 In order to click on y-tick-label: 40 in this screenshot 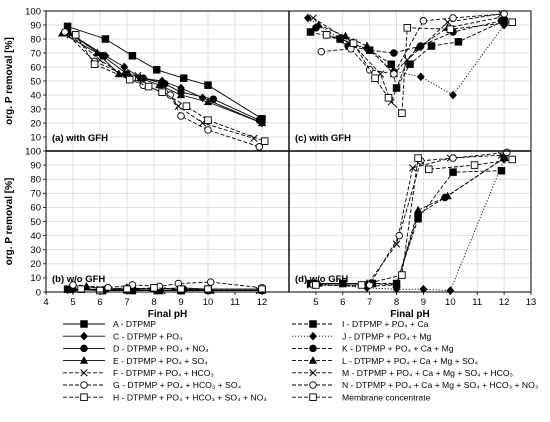, I will do `click(35, 95)`.